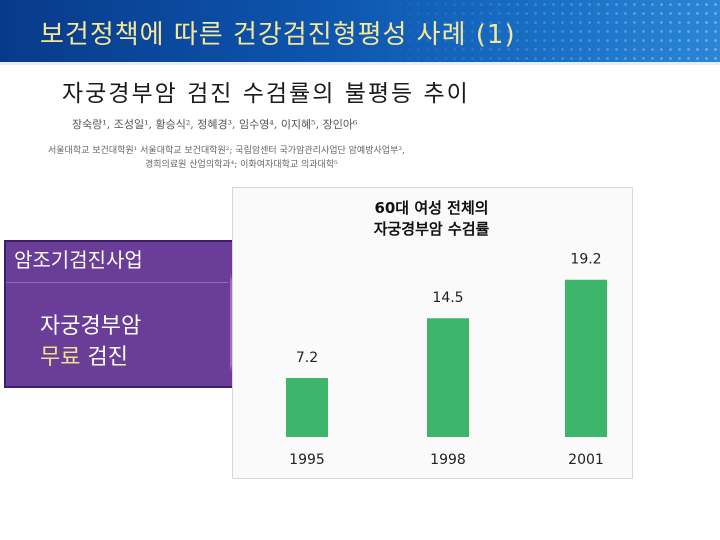 The width and height of the screenshot is (720, 540). What do you see at coordinates (447, 298) in the screenshot?
I see `data-label-1998: 14.5` at bounding box center [447, 298].